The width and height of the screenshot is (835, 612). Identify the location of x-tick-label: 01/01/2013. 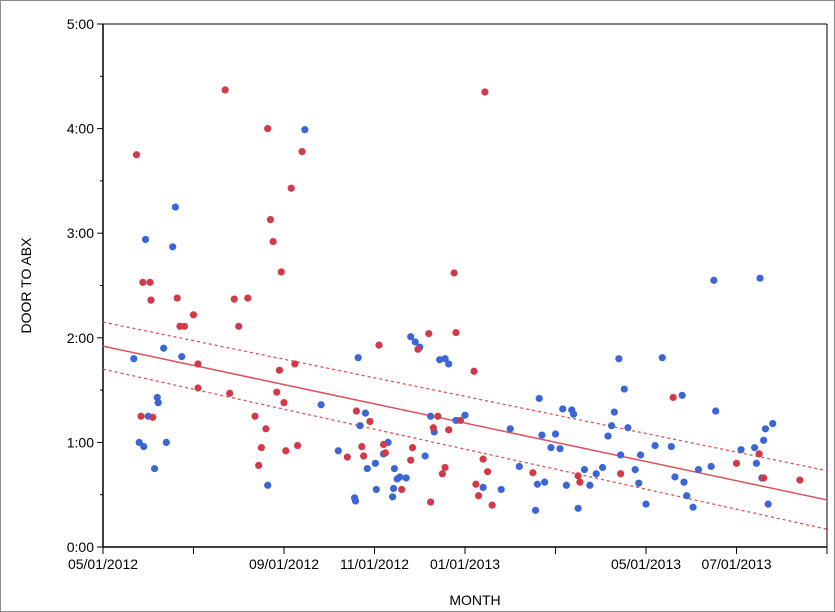
(465, 564).